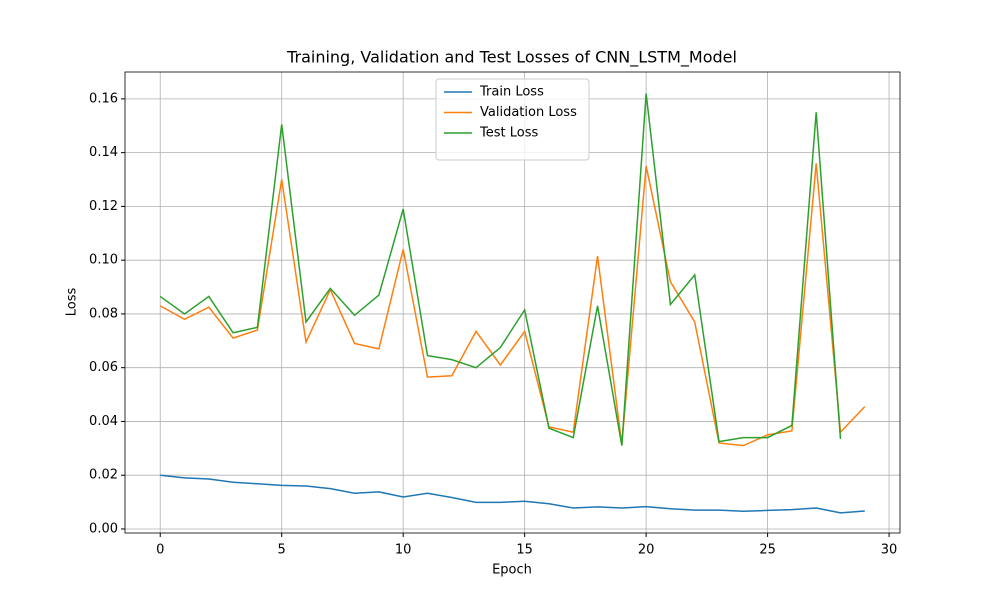 The width and height of the screenshot is (1000, 600). Describe the element at coordinates (103, 367) in the screenshot. I see `y-tick-label: 0.06` at that location.